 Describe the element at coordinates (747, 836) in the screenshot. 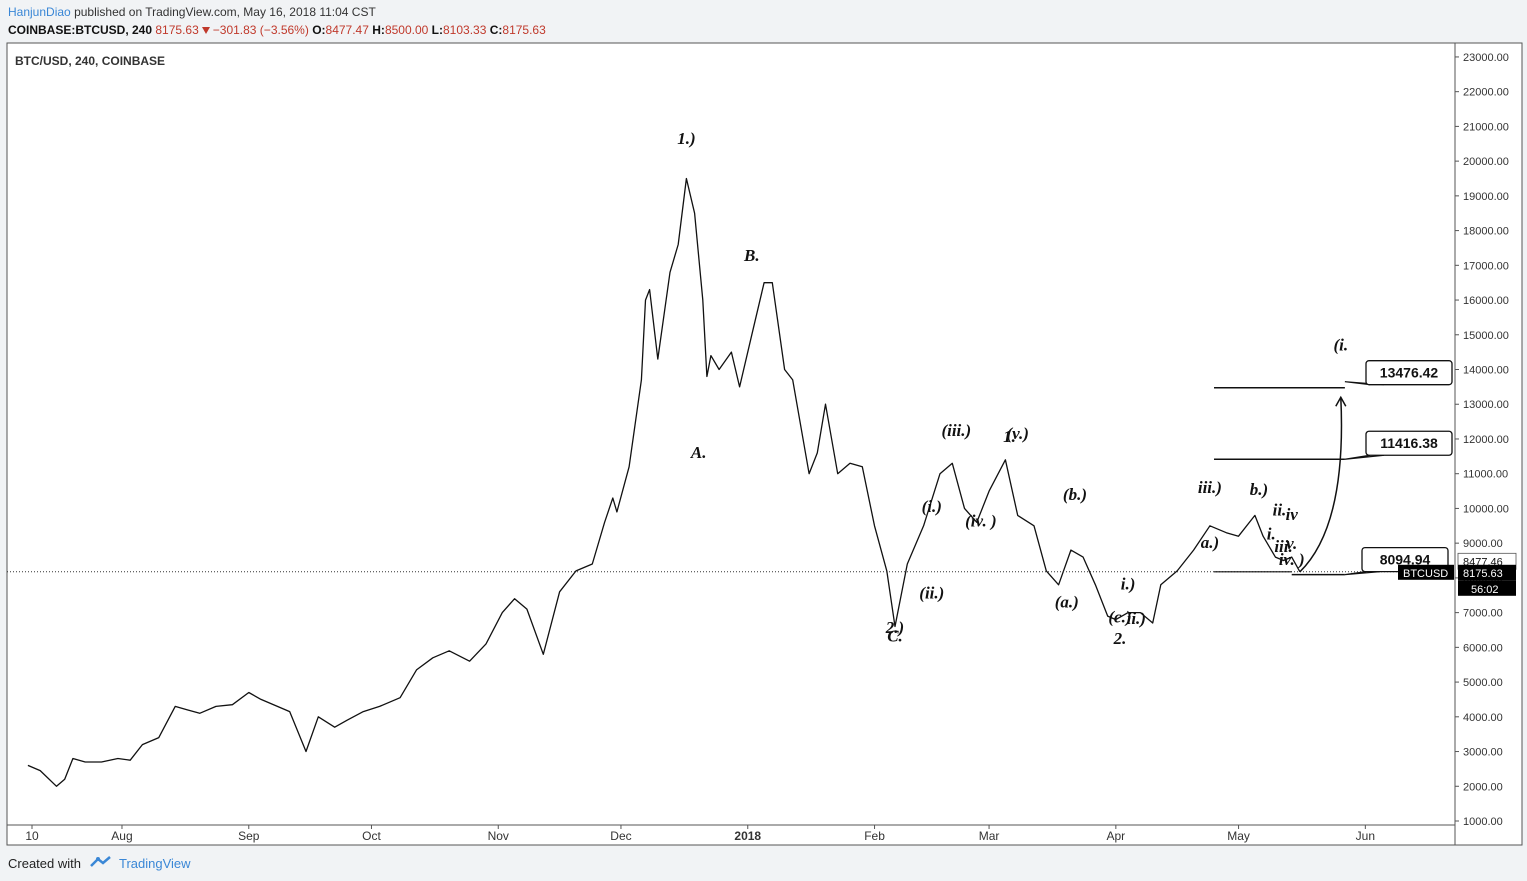

I see `x-tick-label: 2018` at that location.